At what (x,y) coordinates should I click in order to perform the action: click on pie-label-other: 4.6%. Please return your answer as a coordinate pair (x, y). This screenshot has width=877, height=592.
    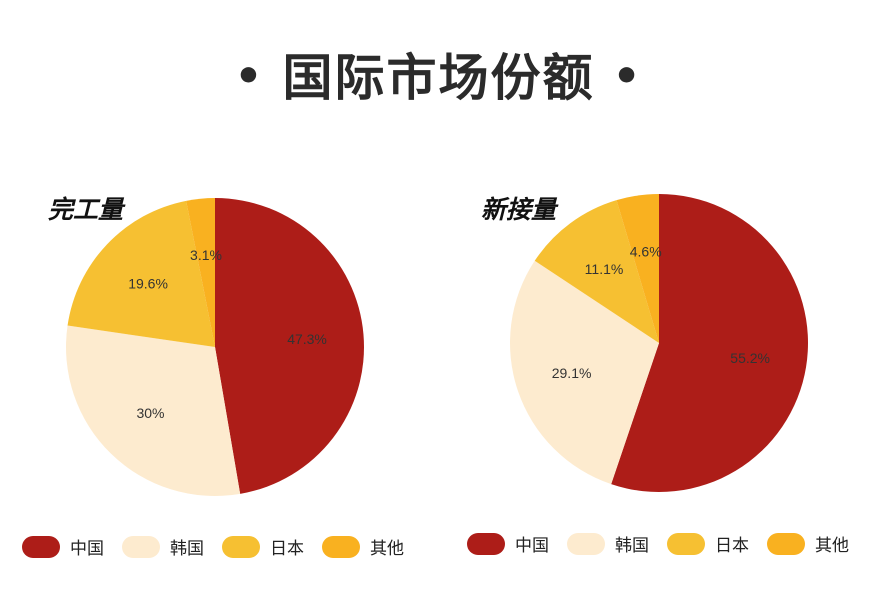
    Looking at the image, I should click on (646, 252).